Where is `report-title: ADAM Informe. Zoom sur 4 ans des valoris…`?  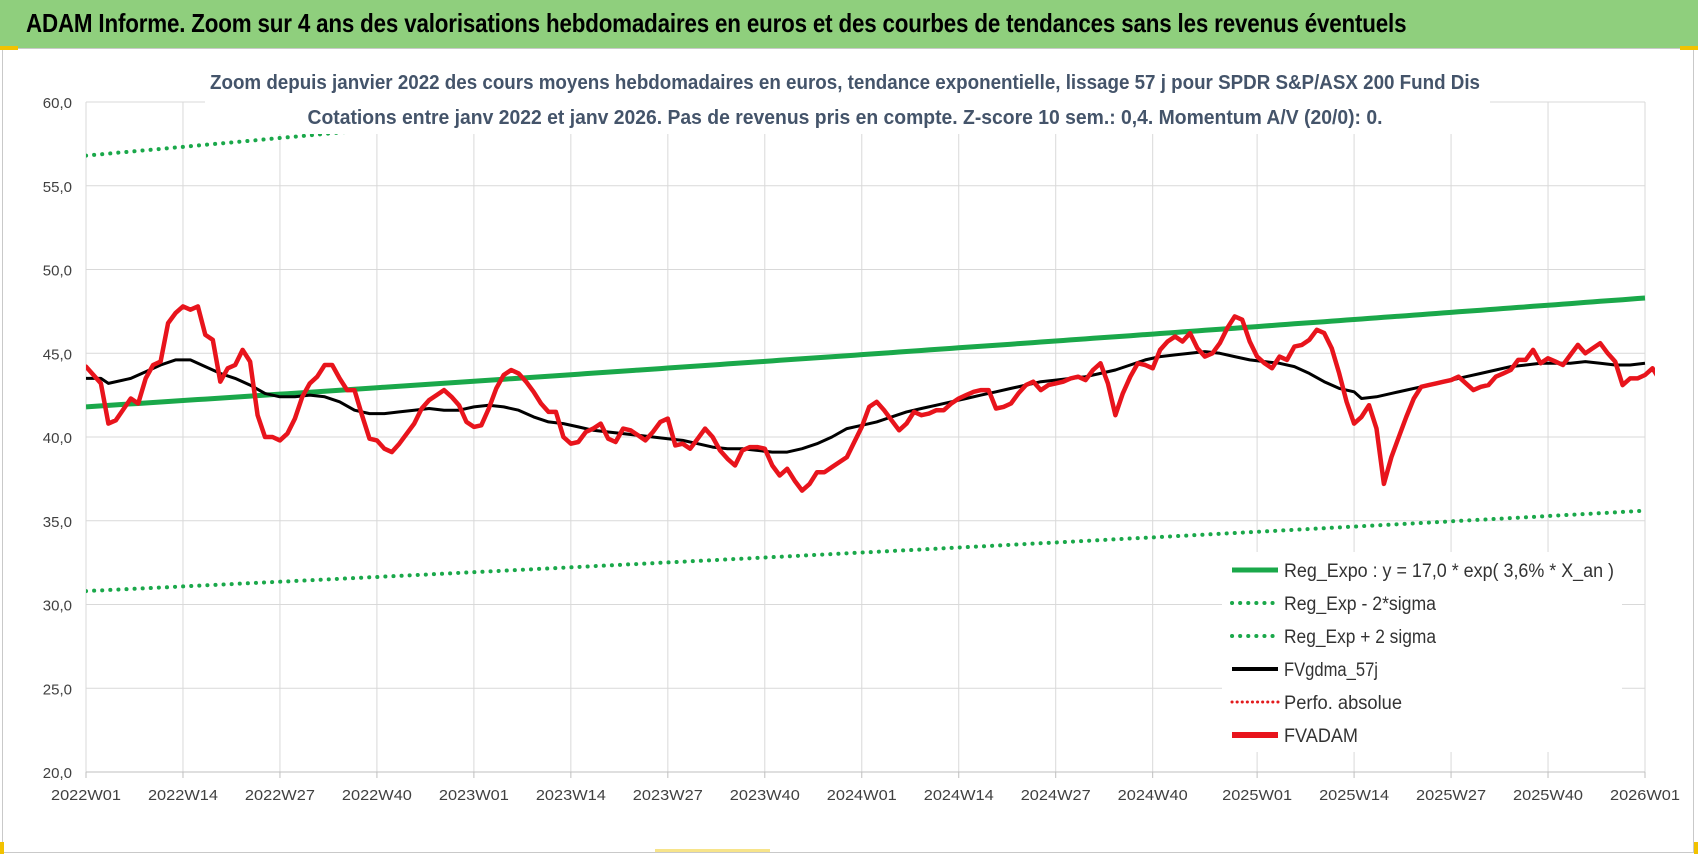
report-title: ADAM Informe. Zoom sur 4 ans des valoris… is located at coordinates (716, 23).